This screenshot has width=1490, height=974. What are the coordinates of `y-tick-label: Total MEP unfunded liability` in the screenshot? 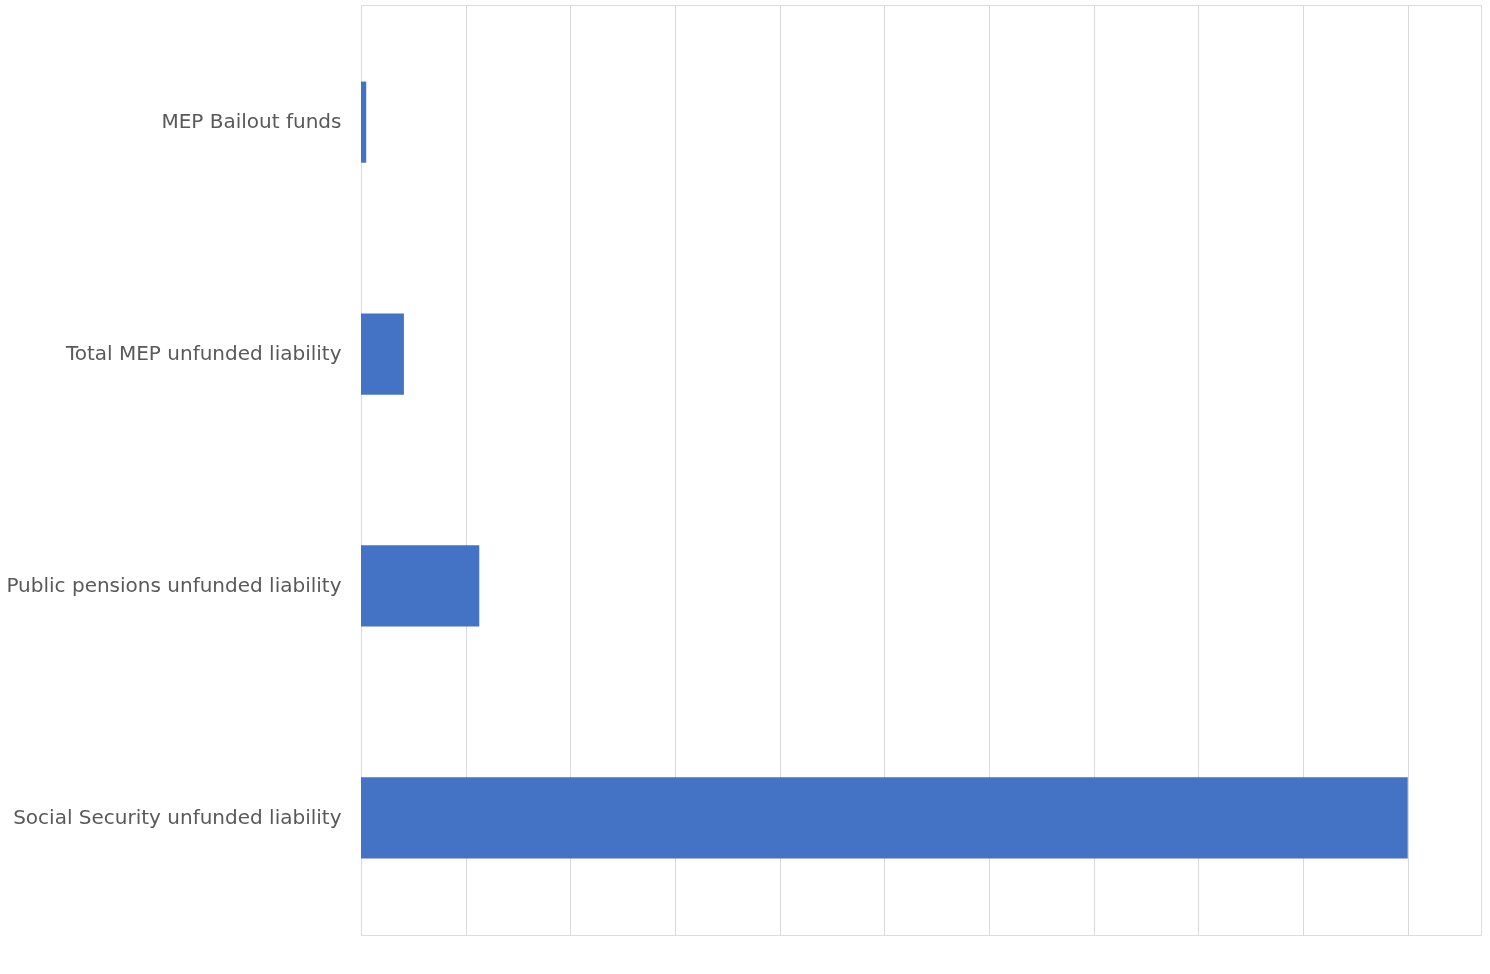 It's located at (203, 353).